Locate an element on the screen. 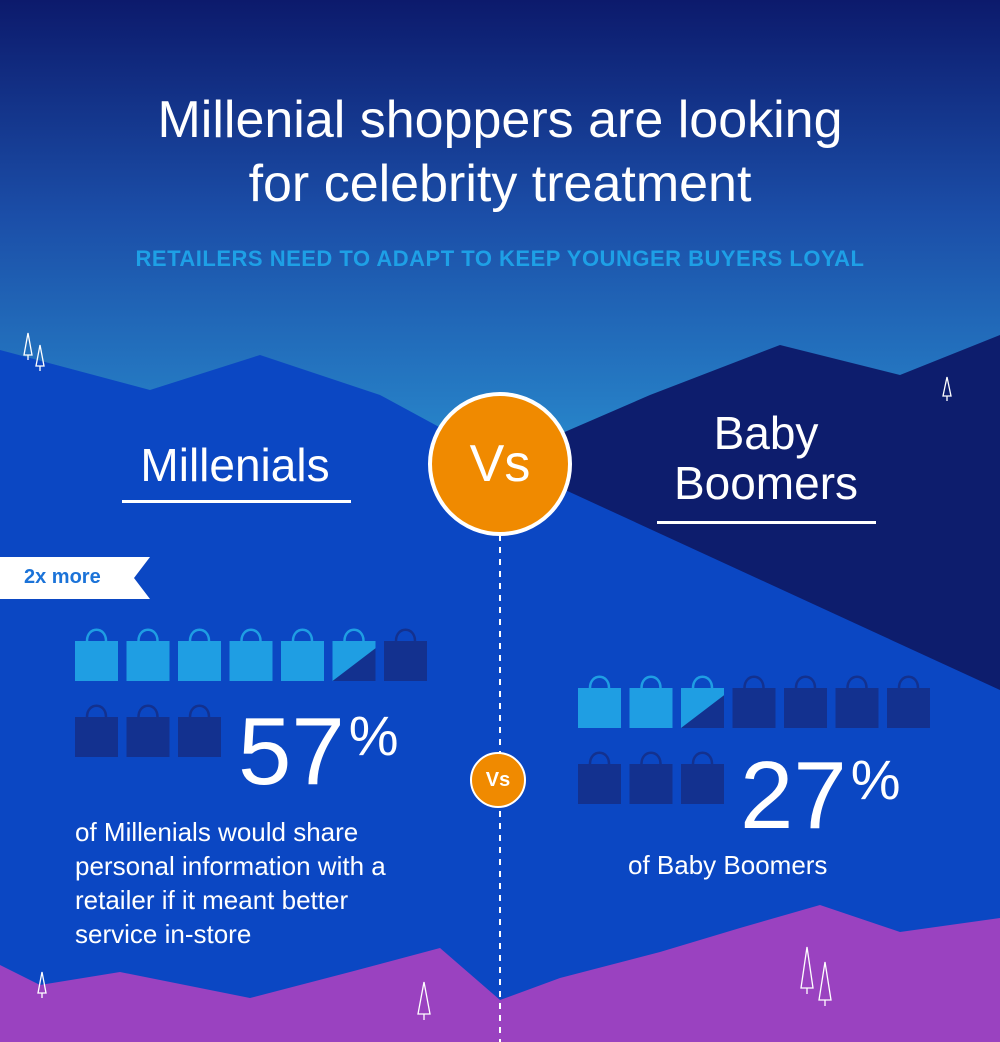 This screenshot has width=1000, height=1042. millenials-bag-chart is located at coordinates (251, 692).